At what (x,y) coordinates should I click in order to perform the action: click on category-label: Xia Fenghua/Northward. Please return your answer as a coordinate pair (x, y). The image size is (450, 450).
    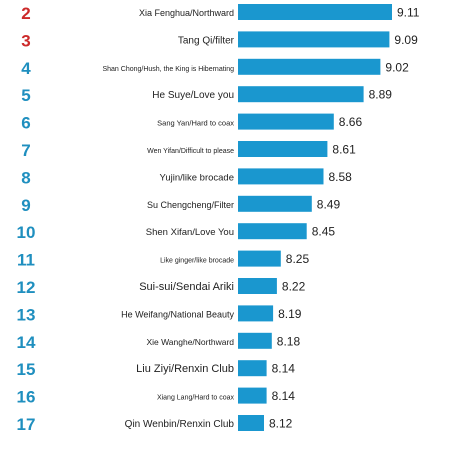
    Looking at the image, I should click on (186, 13).